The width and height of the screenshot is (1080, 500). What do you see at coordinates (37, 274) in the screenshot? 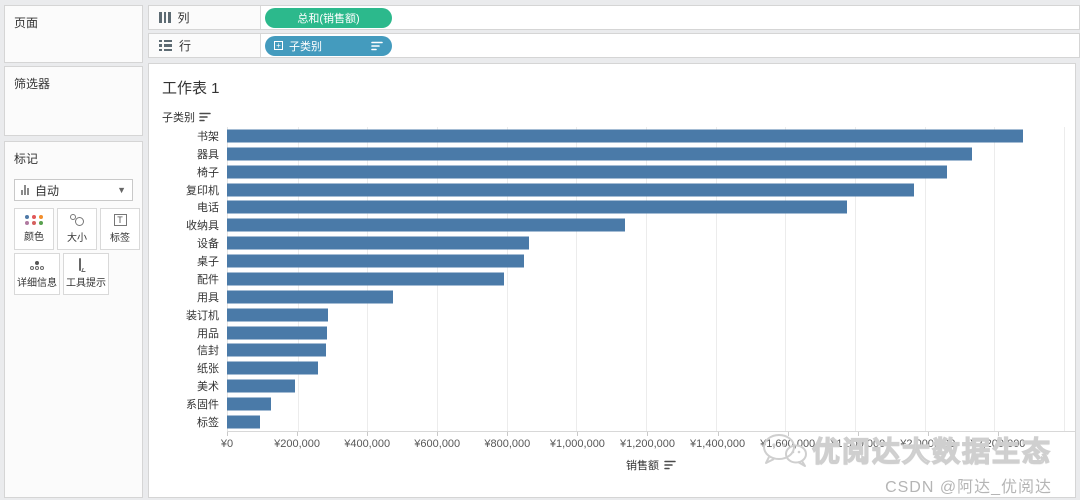
I see `detail-button: 详细信息` at bounding box center [37, 274].